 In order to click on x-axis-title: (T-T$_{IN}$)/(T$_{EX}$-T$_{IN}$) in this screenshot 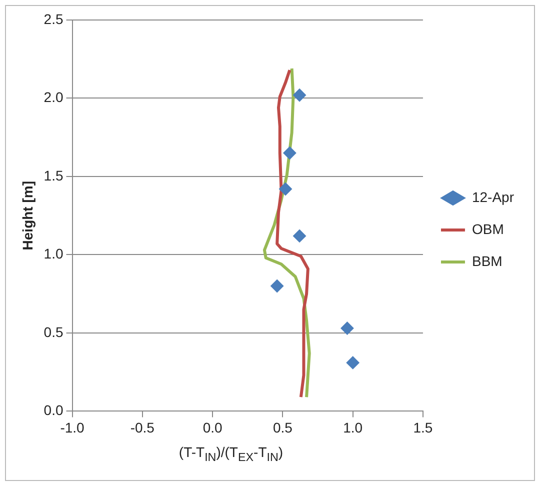, I will do `click(231, 454)`.